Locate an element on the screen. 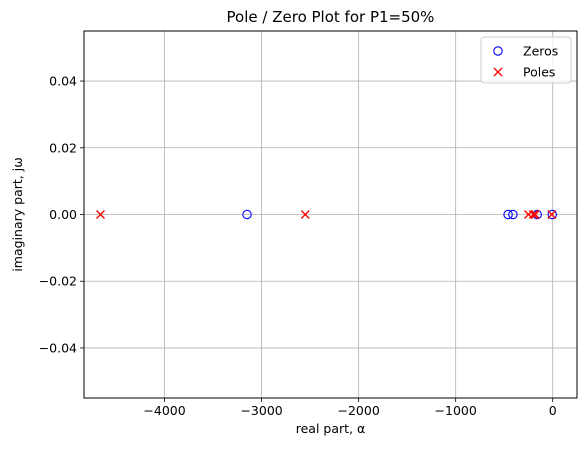  y-tick-label: 0.00 is located at coordinates (63, 214).